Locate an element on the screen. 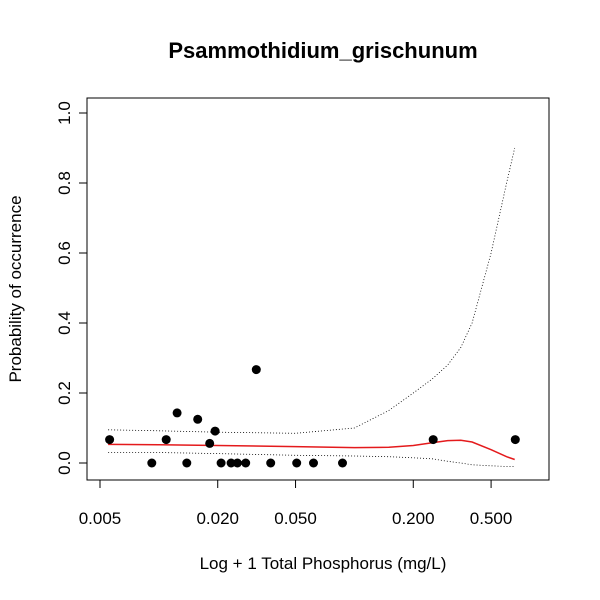 This screenshot has height=600, width=600. y-tick-label: 1.0 is located at coordinates (64, 113).